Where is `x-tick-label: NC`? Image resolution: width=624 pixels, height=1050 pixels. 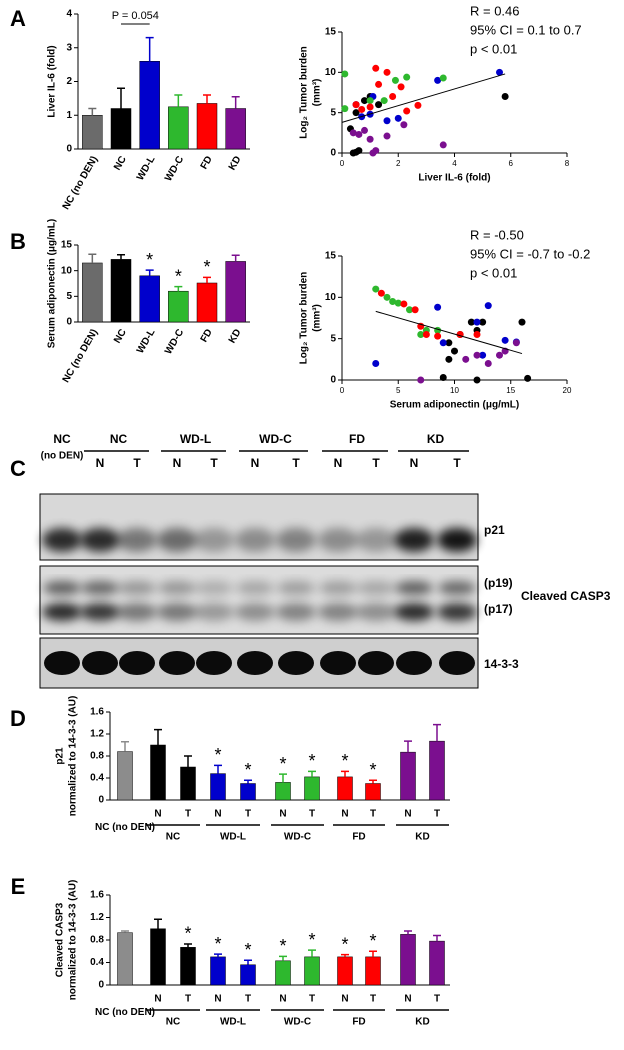 x-tick-label: NC is located at coordinates (120, 336).